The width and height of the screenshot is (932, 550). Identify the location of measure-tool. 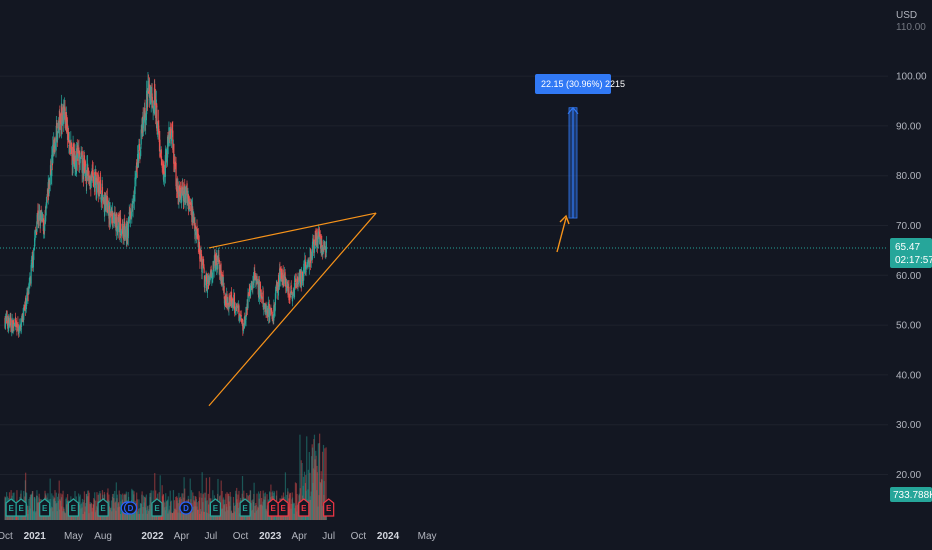
(573, 162).